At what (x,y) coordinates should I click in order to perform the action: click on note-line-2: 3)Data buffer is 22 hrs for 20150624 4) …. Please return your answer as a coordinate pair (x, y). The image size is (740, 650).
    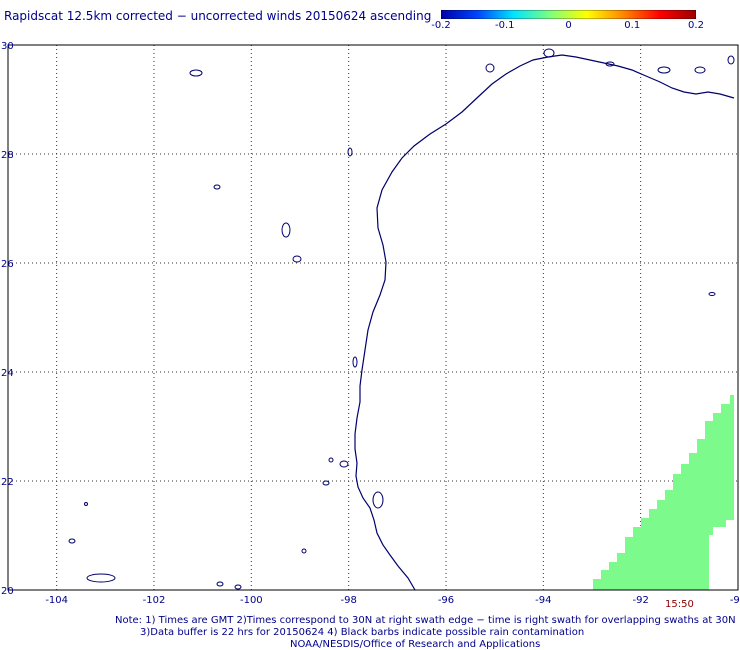
    Looking at the image, I should click on (362, 632).